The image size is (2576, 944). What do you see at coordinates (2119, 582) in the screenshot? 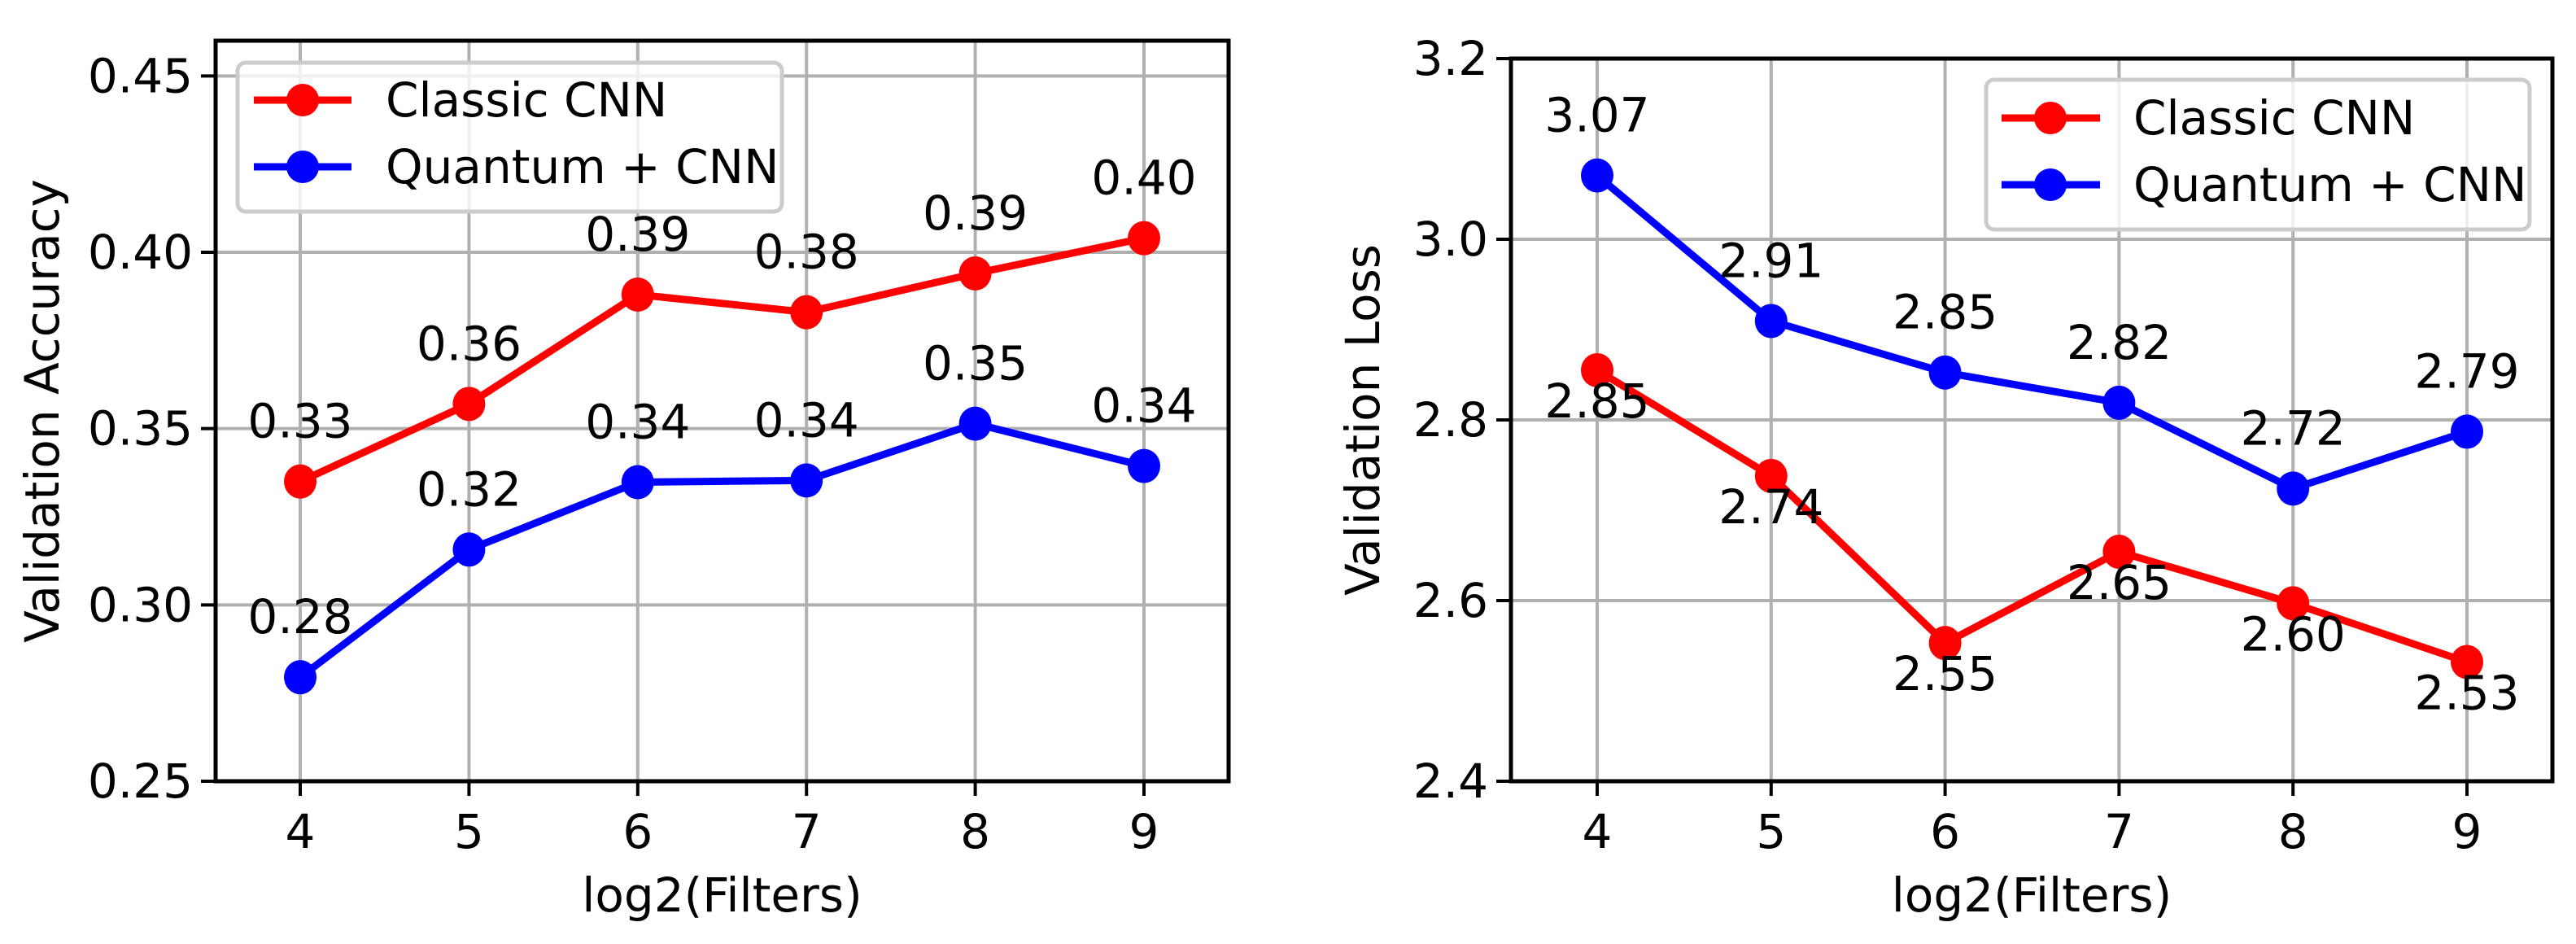
I see `data-label: 2.65` at bounding box center [2119, 582].